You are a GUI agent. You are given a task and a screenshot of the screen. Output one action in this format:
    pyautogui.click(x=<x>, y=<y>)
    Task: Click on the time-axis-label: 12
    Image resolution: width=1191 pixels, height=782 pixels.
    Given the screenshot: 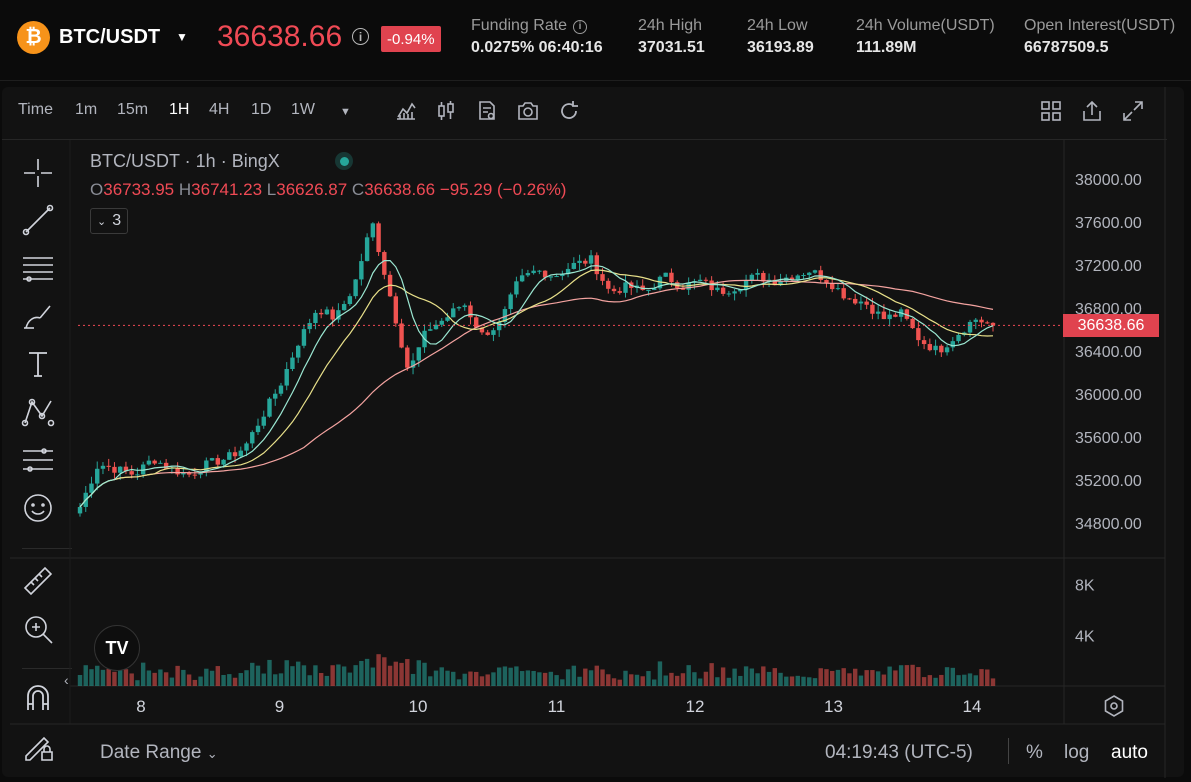 What is the action you would take?
    pyautogui.click(x=695, y=706)
    